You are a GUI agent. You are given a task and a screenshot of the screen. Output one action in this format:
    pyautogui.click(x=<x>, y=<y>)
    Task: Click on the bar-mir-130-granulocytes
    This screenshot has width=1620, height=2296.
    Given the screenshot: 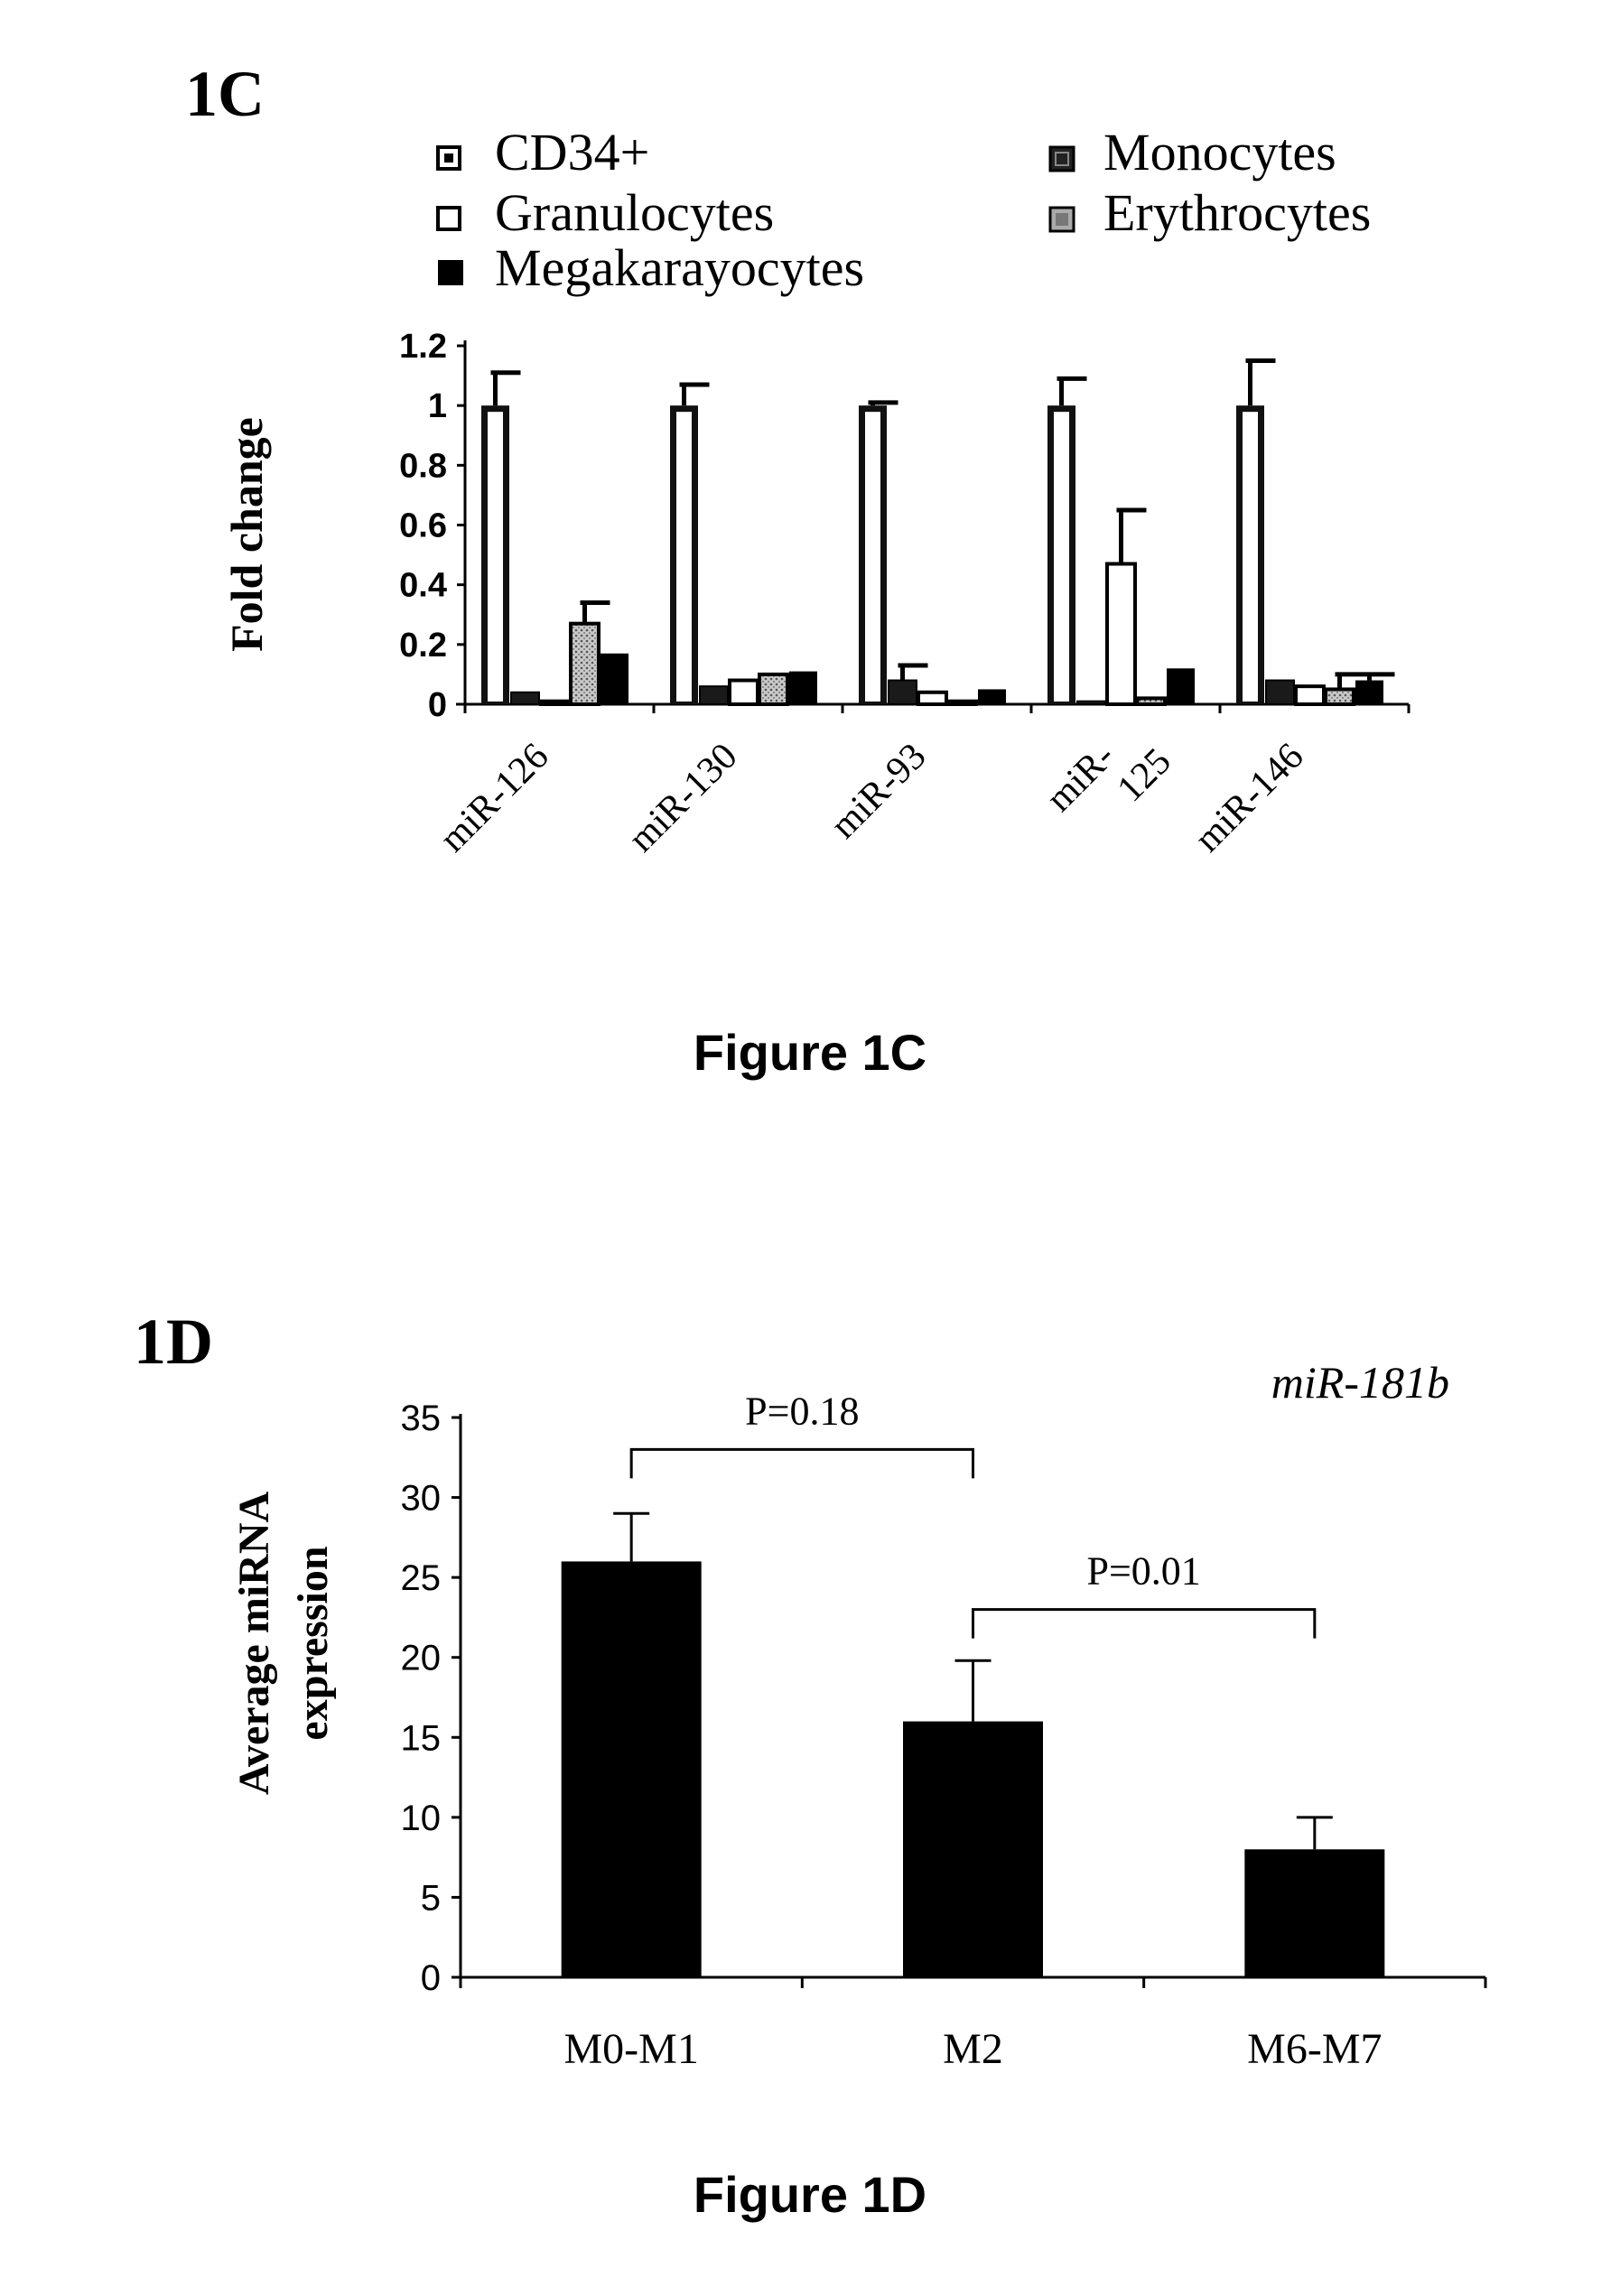 What is the action you would take?
    pyautogui.click(x=744, y=692)
    